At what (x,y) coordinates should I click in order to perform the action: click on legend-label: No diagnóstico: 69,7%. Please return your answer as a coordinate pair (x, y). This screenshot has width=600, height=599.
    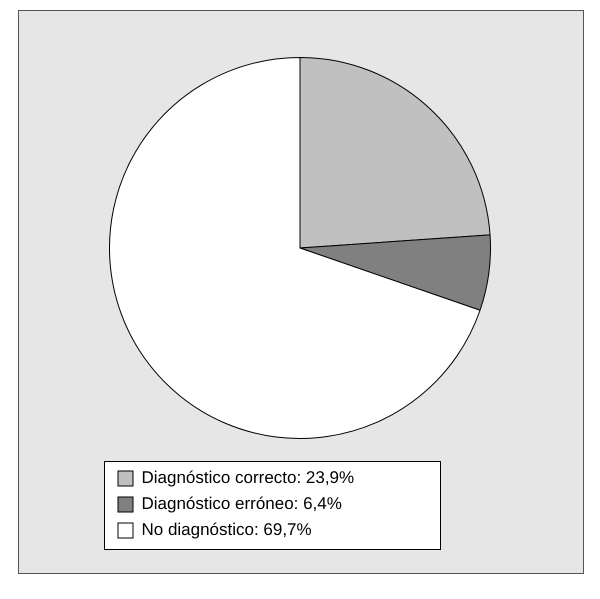
    Looking at the image, I should click on (227, 530).